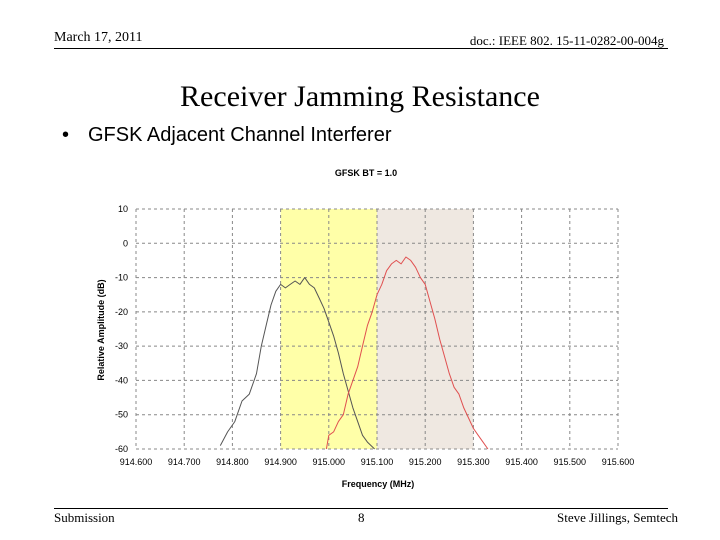 The height and width of the screenshot is (540, 720). What do you see at coordinates (617, 517) in the screenshot?
I see `footer-author: Steve Jillings, Semtech` at bounding box center [617, 517].